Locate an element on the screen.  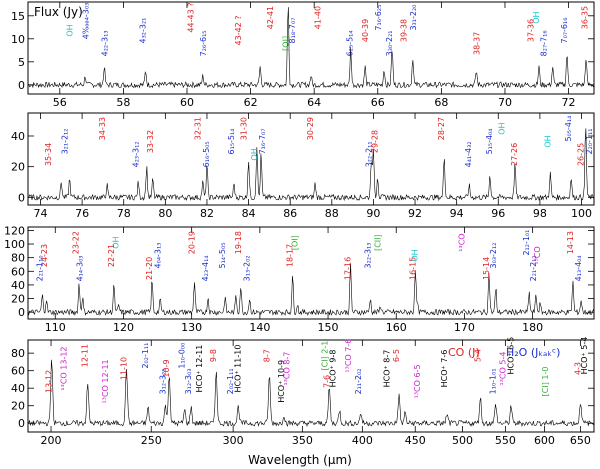
y-tick-label: 15 is located at coordinates (18, 16).